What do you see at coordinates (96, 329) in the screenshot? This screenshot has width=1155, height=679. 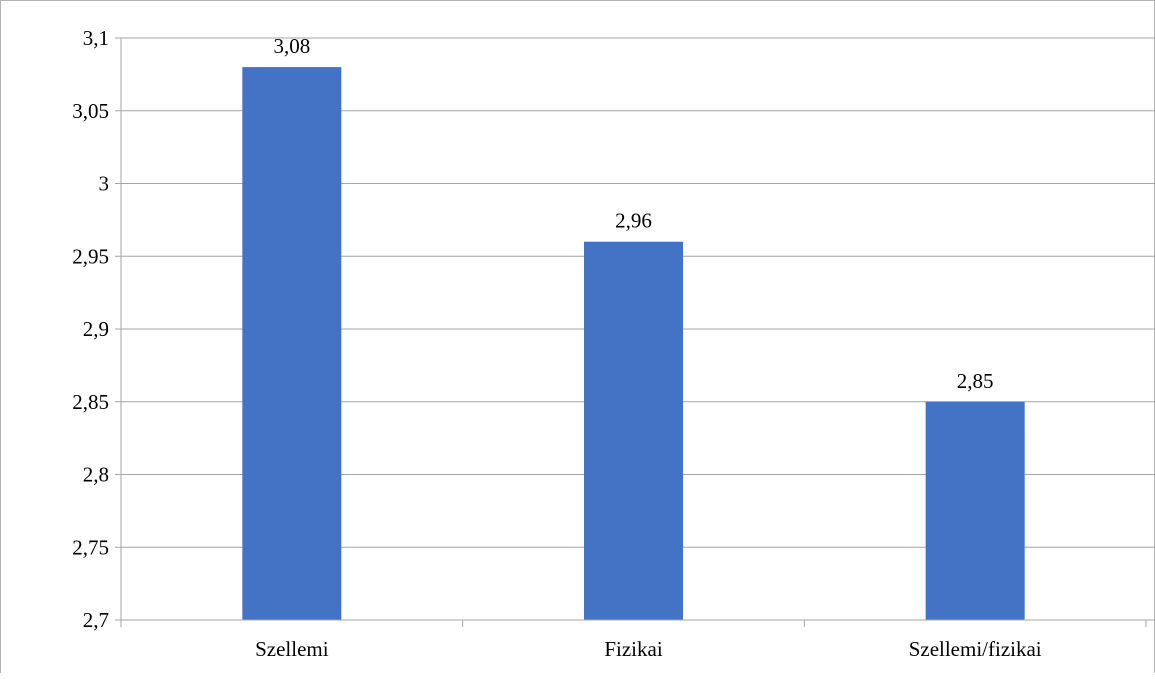 I see `y-tick-label: 2,9` at bounding box center [96, 329].